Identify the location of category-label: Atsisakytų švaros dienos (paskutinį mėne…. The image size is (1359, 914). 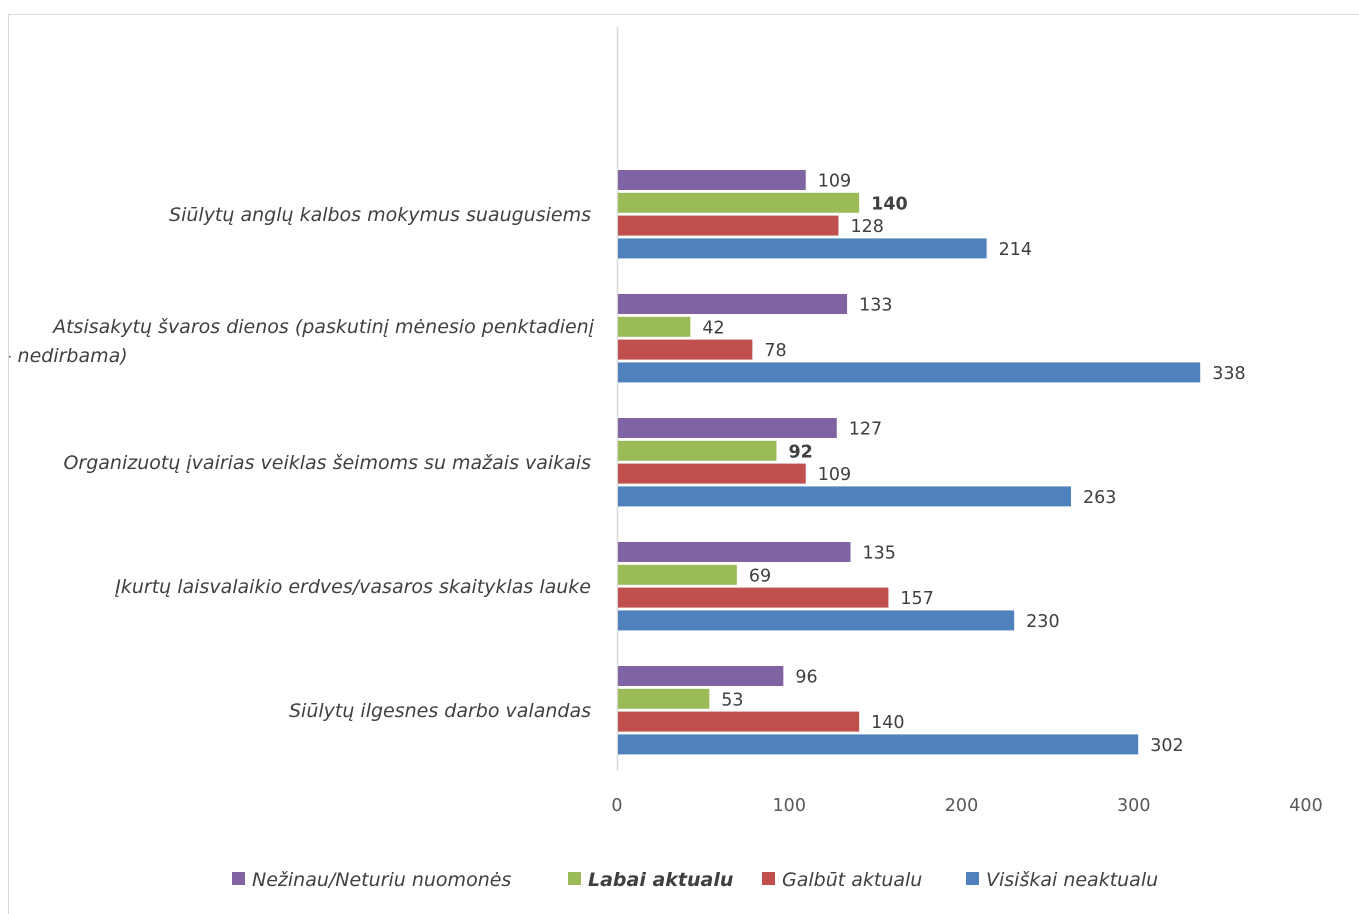
(323, 327).